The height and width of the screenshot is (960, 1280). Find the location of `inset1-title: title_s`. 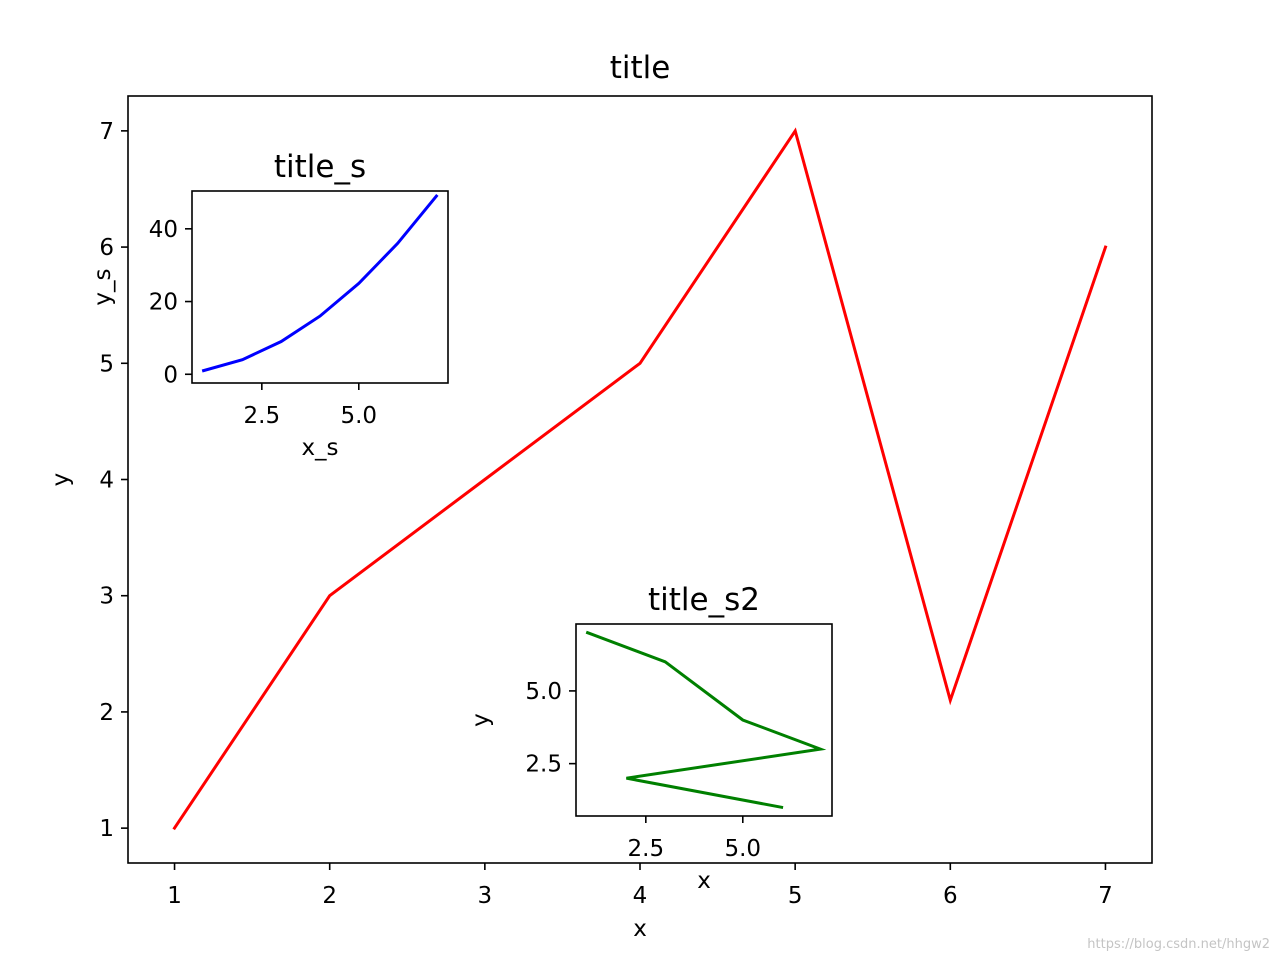

inset1-title: title_s is located at coordinates (320, 167).